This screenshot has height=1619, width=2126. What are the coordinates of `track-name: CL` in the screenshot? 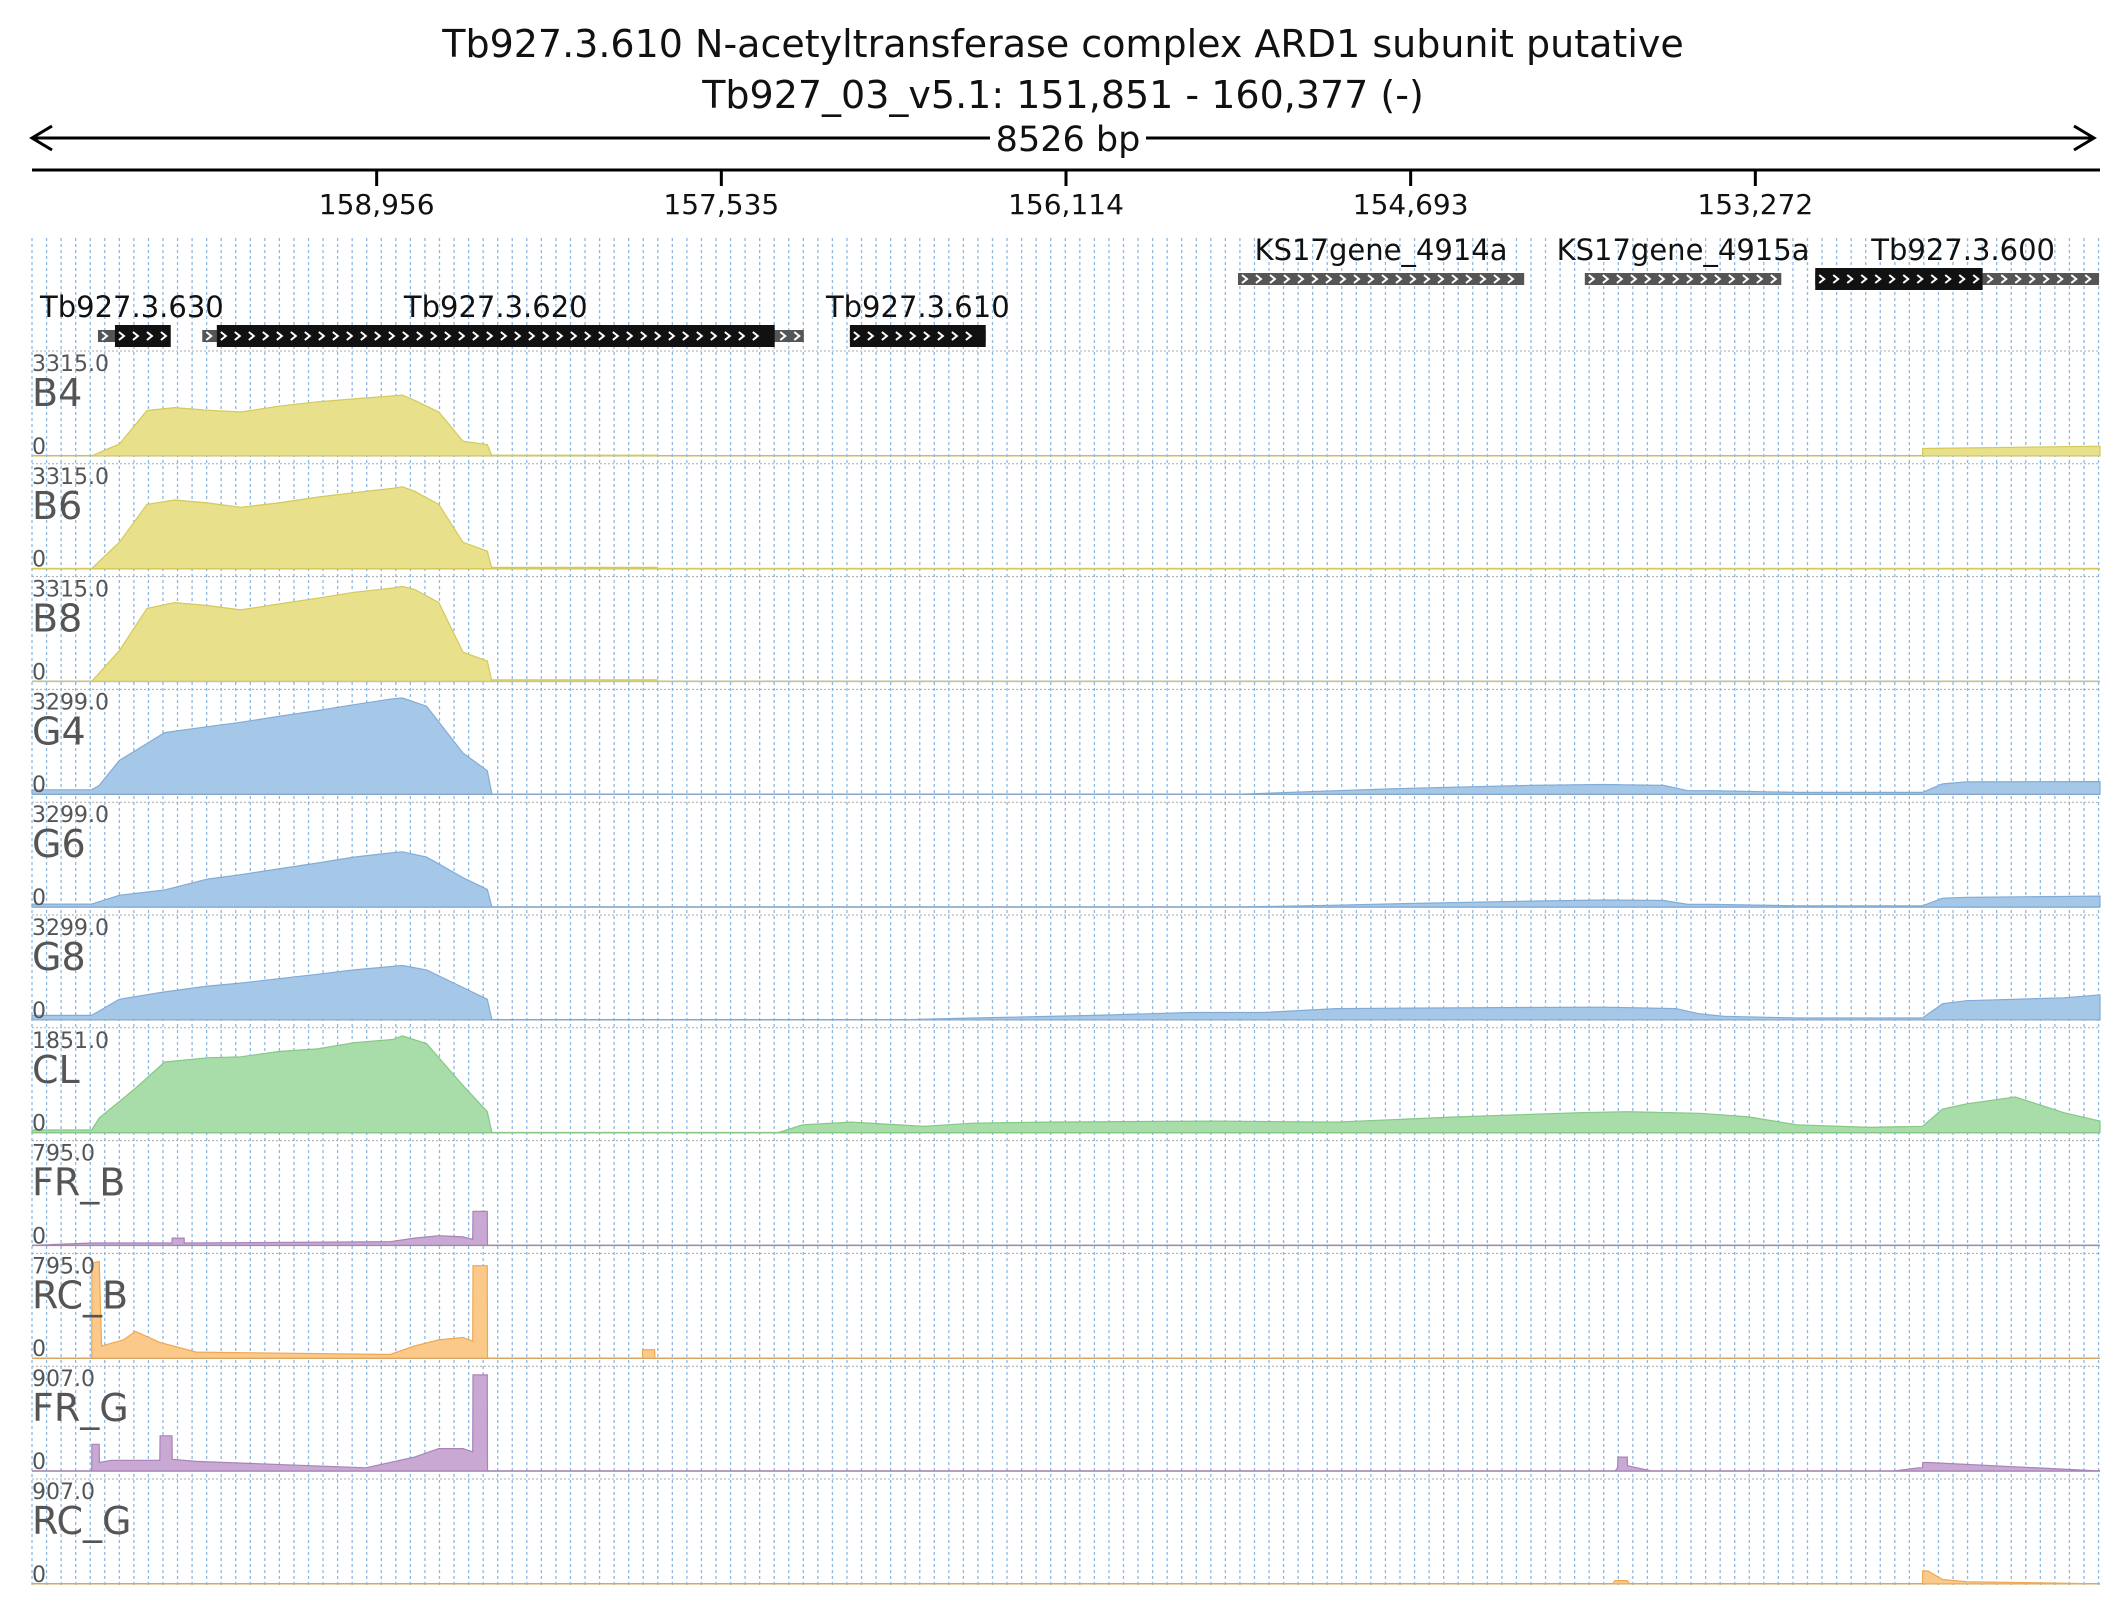 It's located at (56, 1070).